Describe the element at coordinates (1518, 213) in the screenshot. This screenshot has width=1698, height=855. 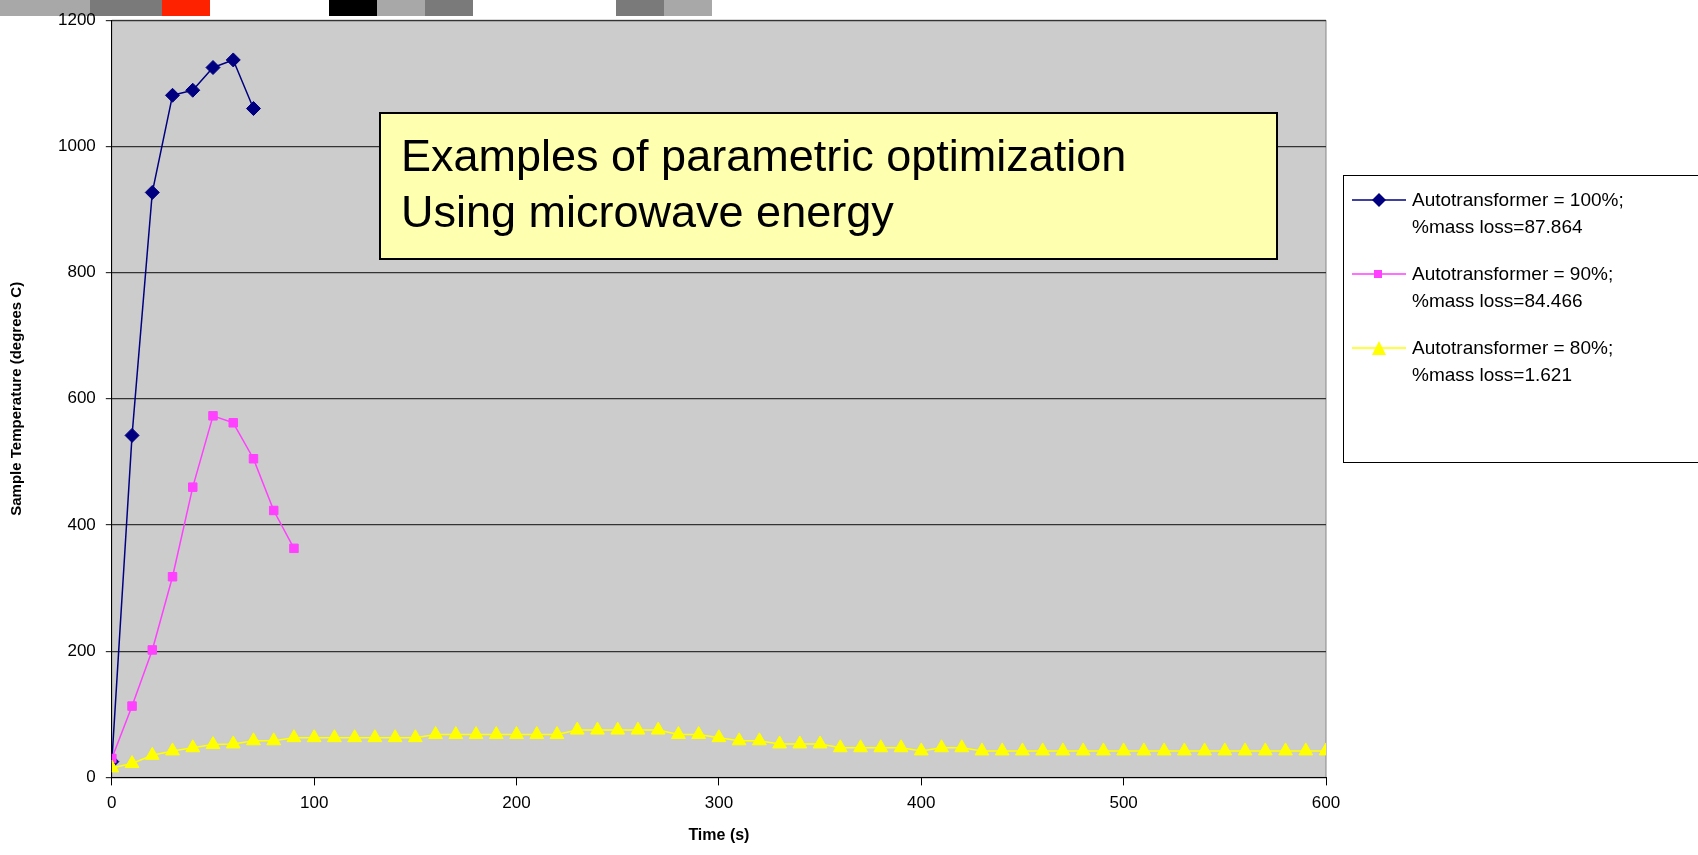
I see `legend-label: Autotransformer = 100%; %mass loss=87.864` at that location.